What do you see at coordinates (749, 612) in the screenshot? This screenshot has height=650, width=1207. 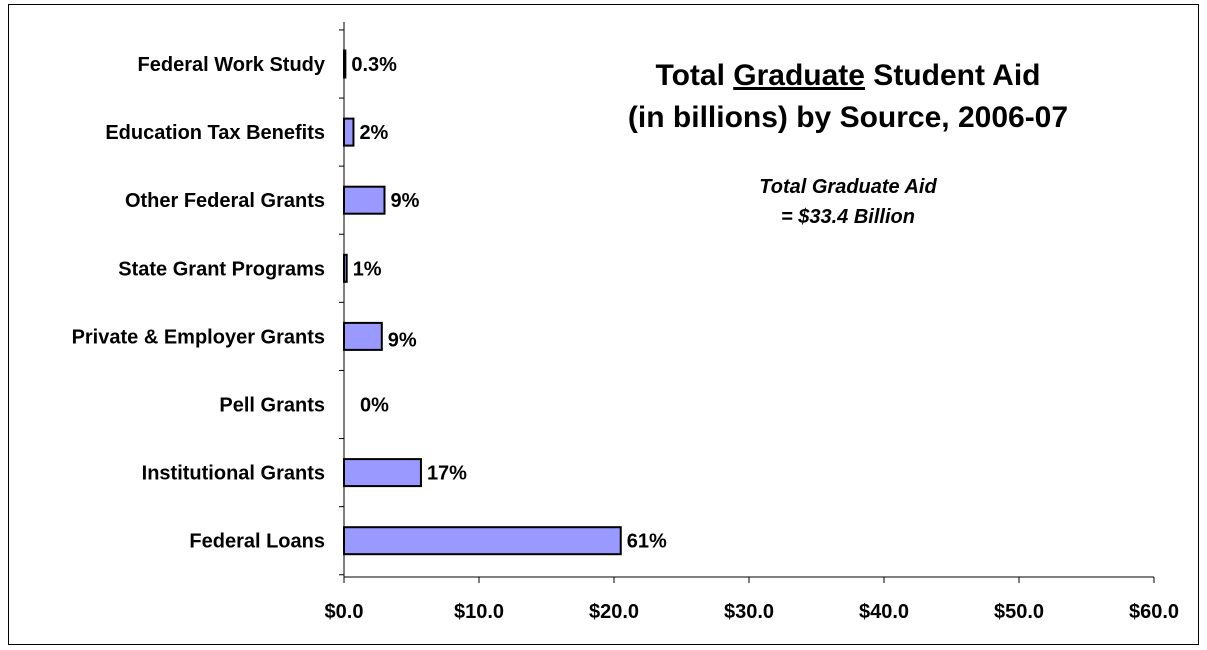 I see `x-tick-label: $30.0` at bounding box center [749, 612].